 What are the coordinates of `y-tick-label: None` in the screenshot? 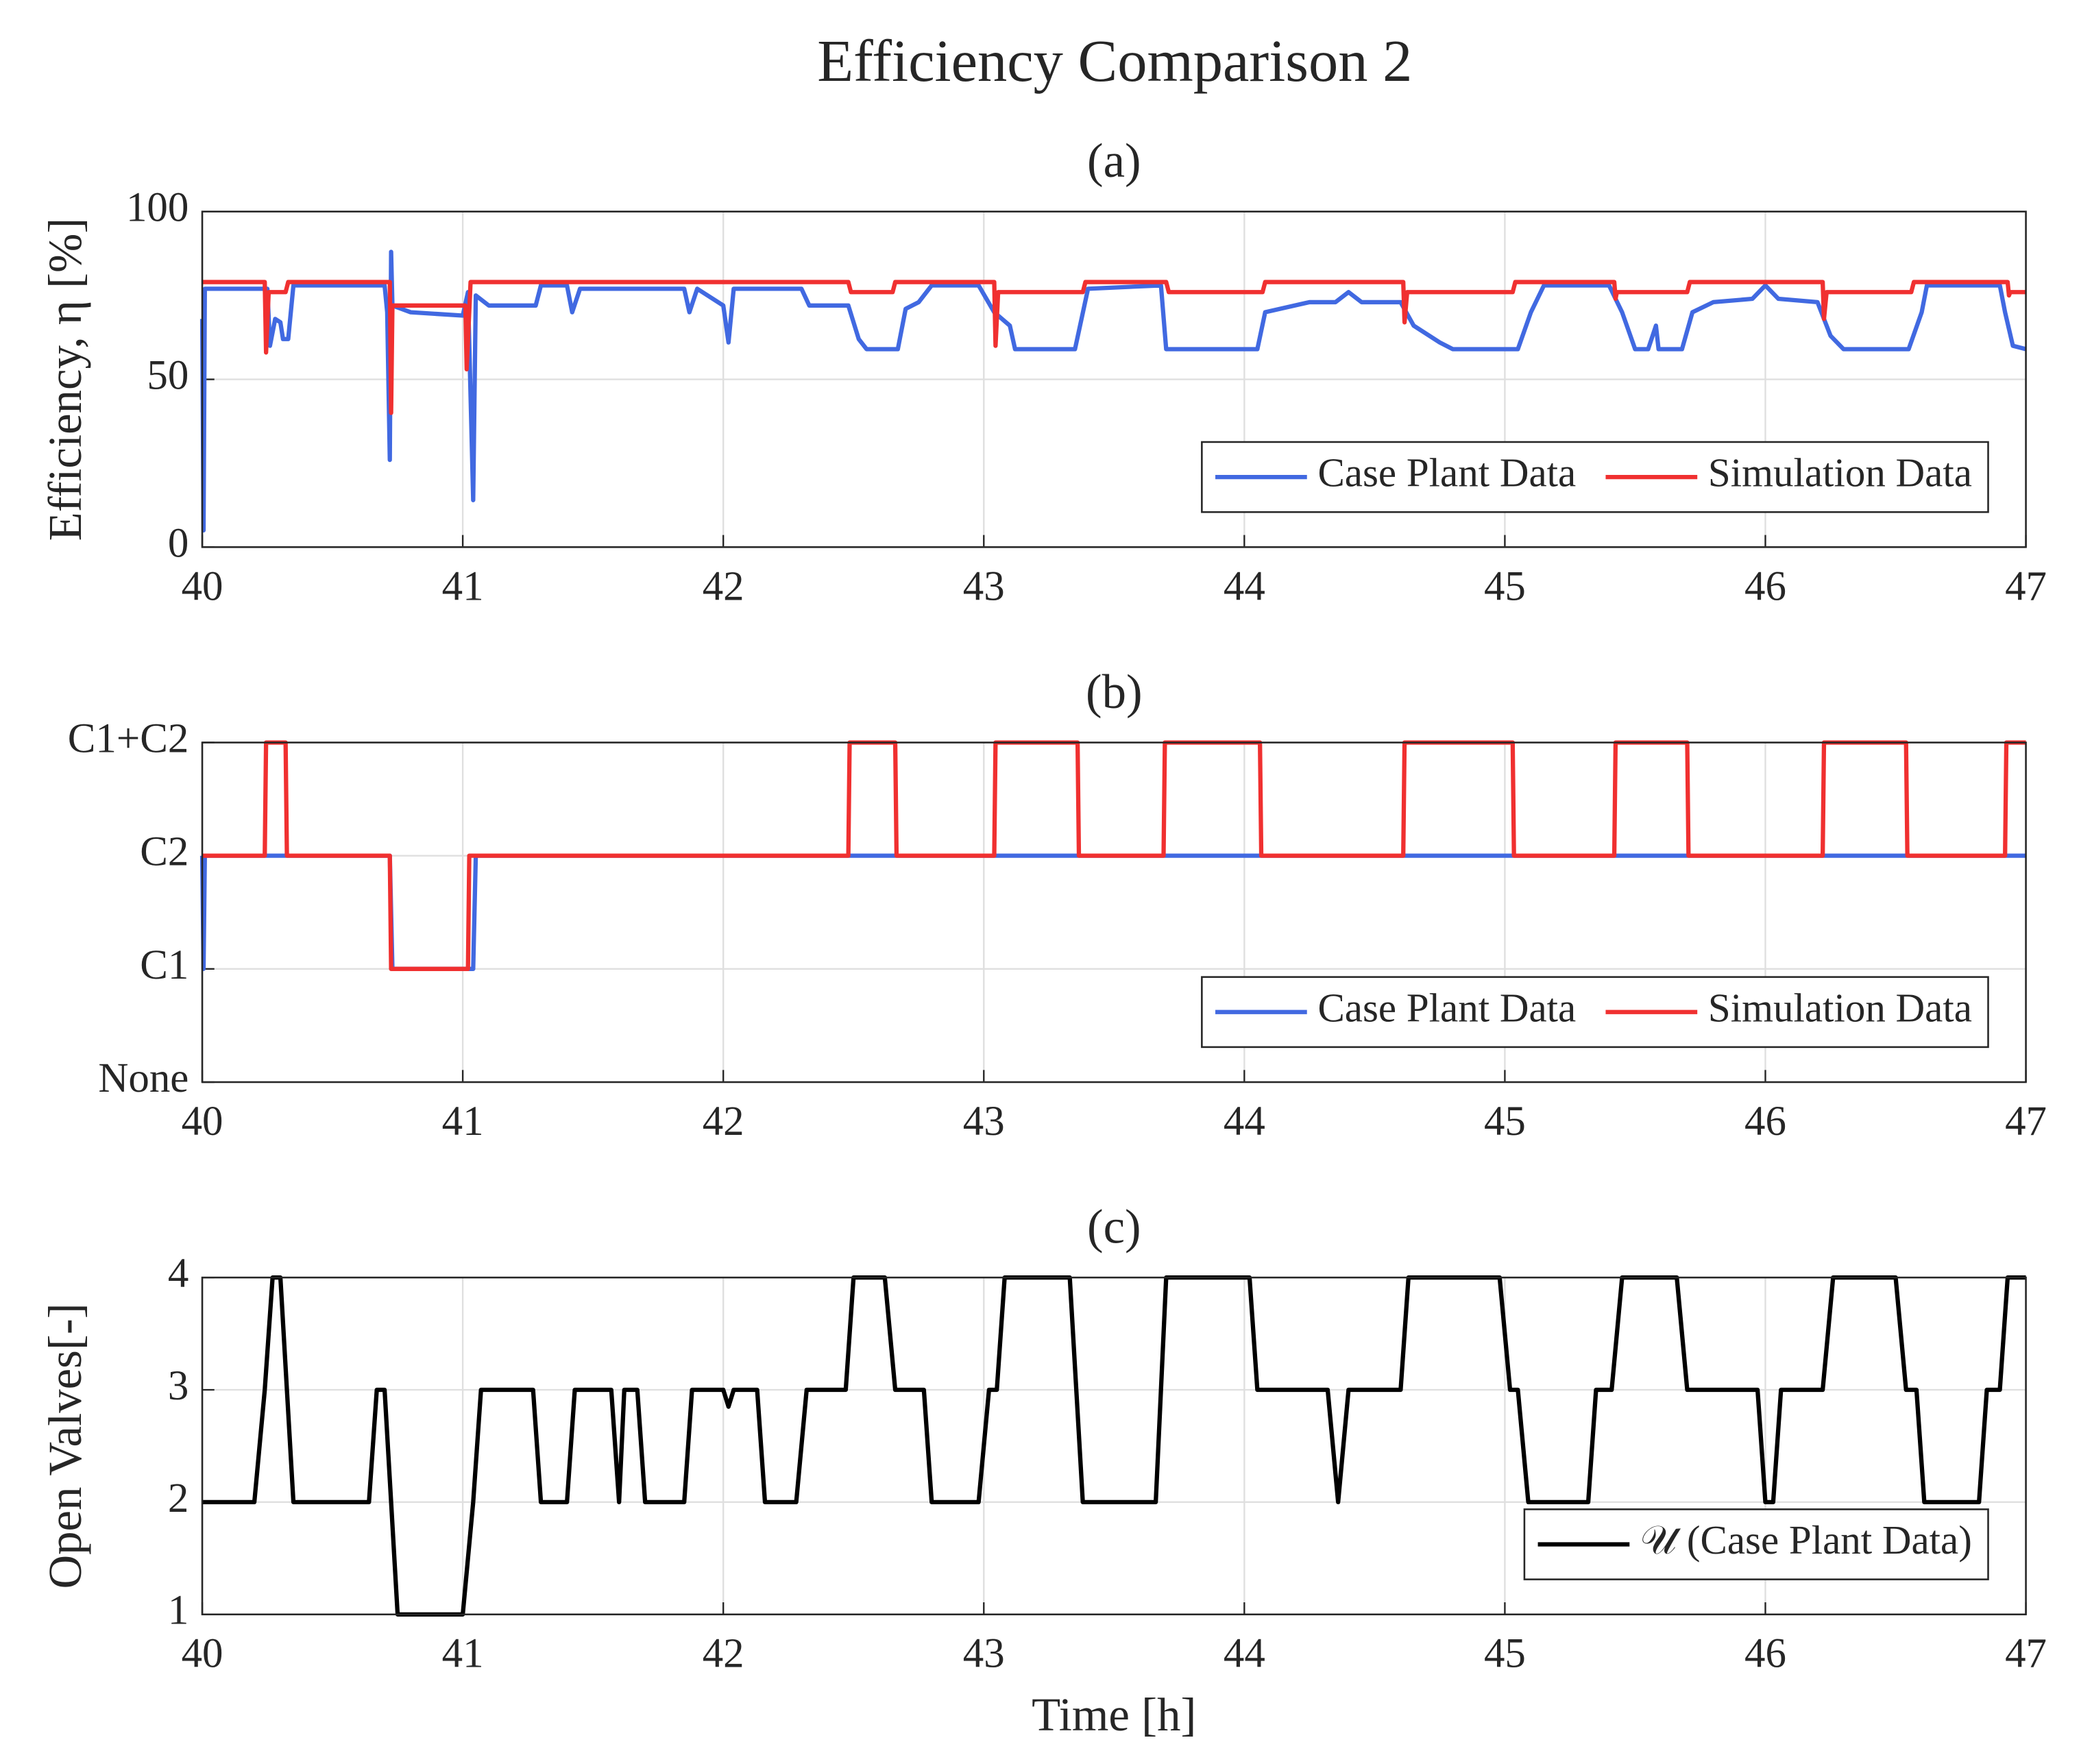 It's located at (143, 1078).